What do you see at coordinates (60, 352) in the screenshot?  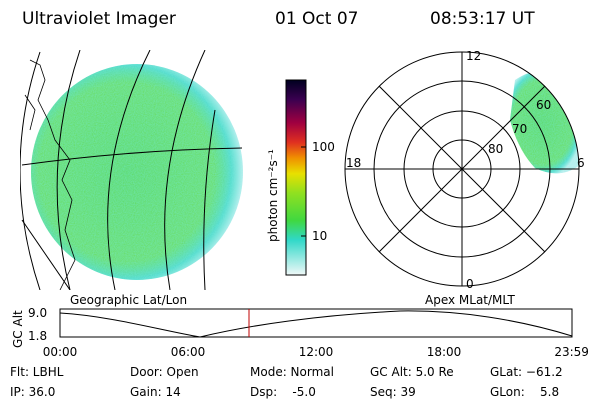 I see `timeline-xtick: 00:00` at bounding box center [60, 352].